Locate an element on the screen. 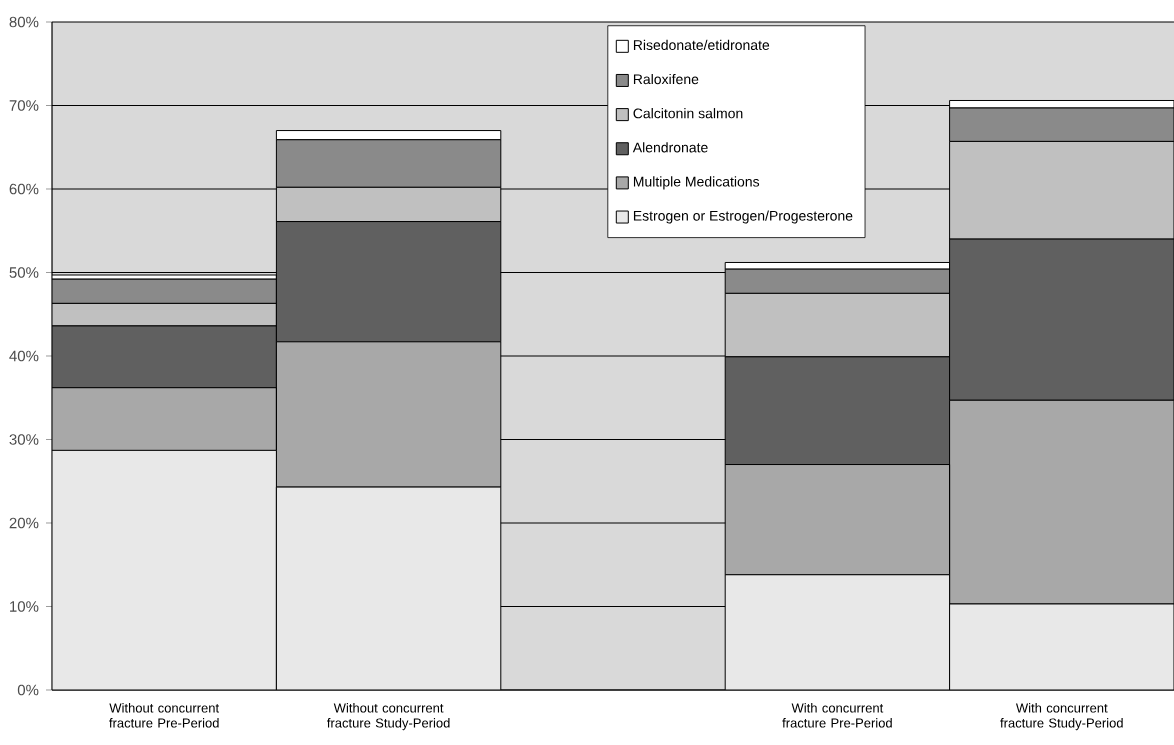  y-tick-label: 50% is located at coordinates (24, 272).